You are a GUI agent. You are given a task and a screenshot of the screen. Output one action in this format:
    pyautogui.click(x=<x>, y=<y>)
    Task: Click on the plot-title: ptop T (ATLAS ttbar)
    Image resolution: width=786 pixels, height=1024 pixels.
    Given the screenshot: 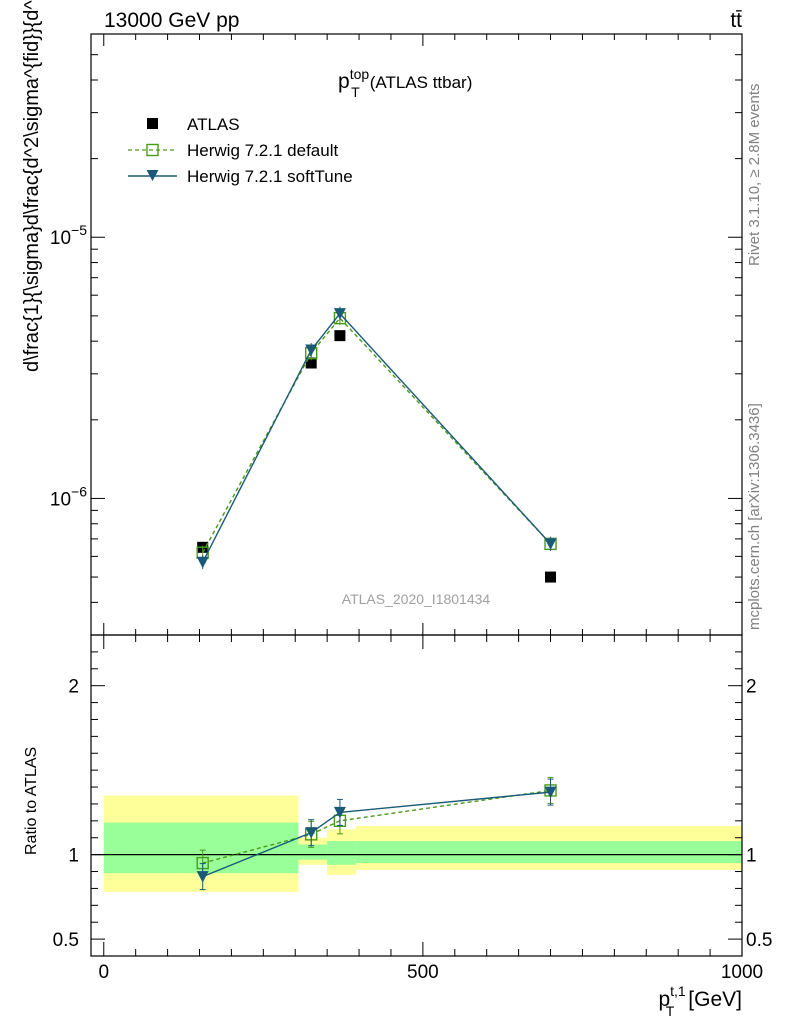 What is the action you would take?
    pyautogui.click(x=405, y=83)
    